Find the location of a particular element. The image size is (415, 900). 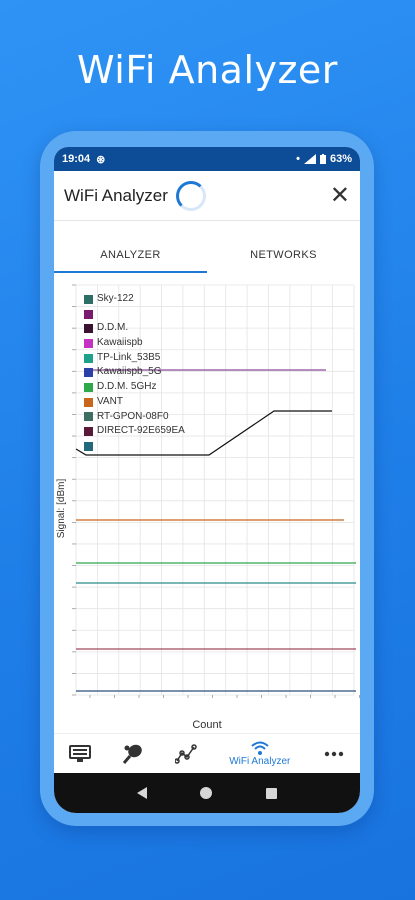

home-icon is located at coordinates (206, 793).